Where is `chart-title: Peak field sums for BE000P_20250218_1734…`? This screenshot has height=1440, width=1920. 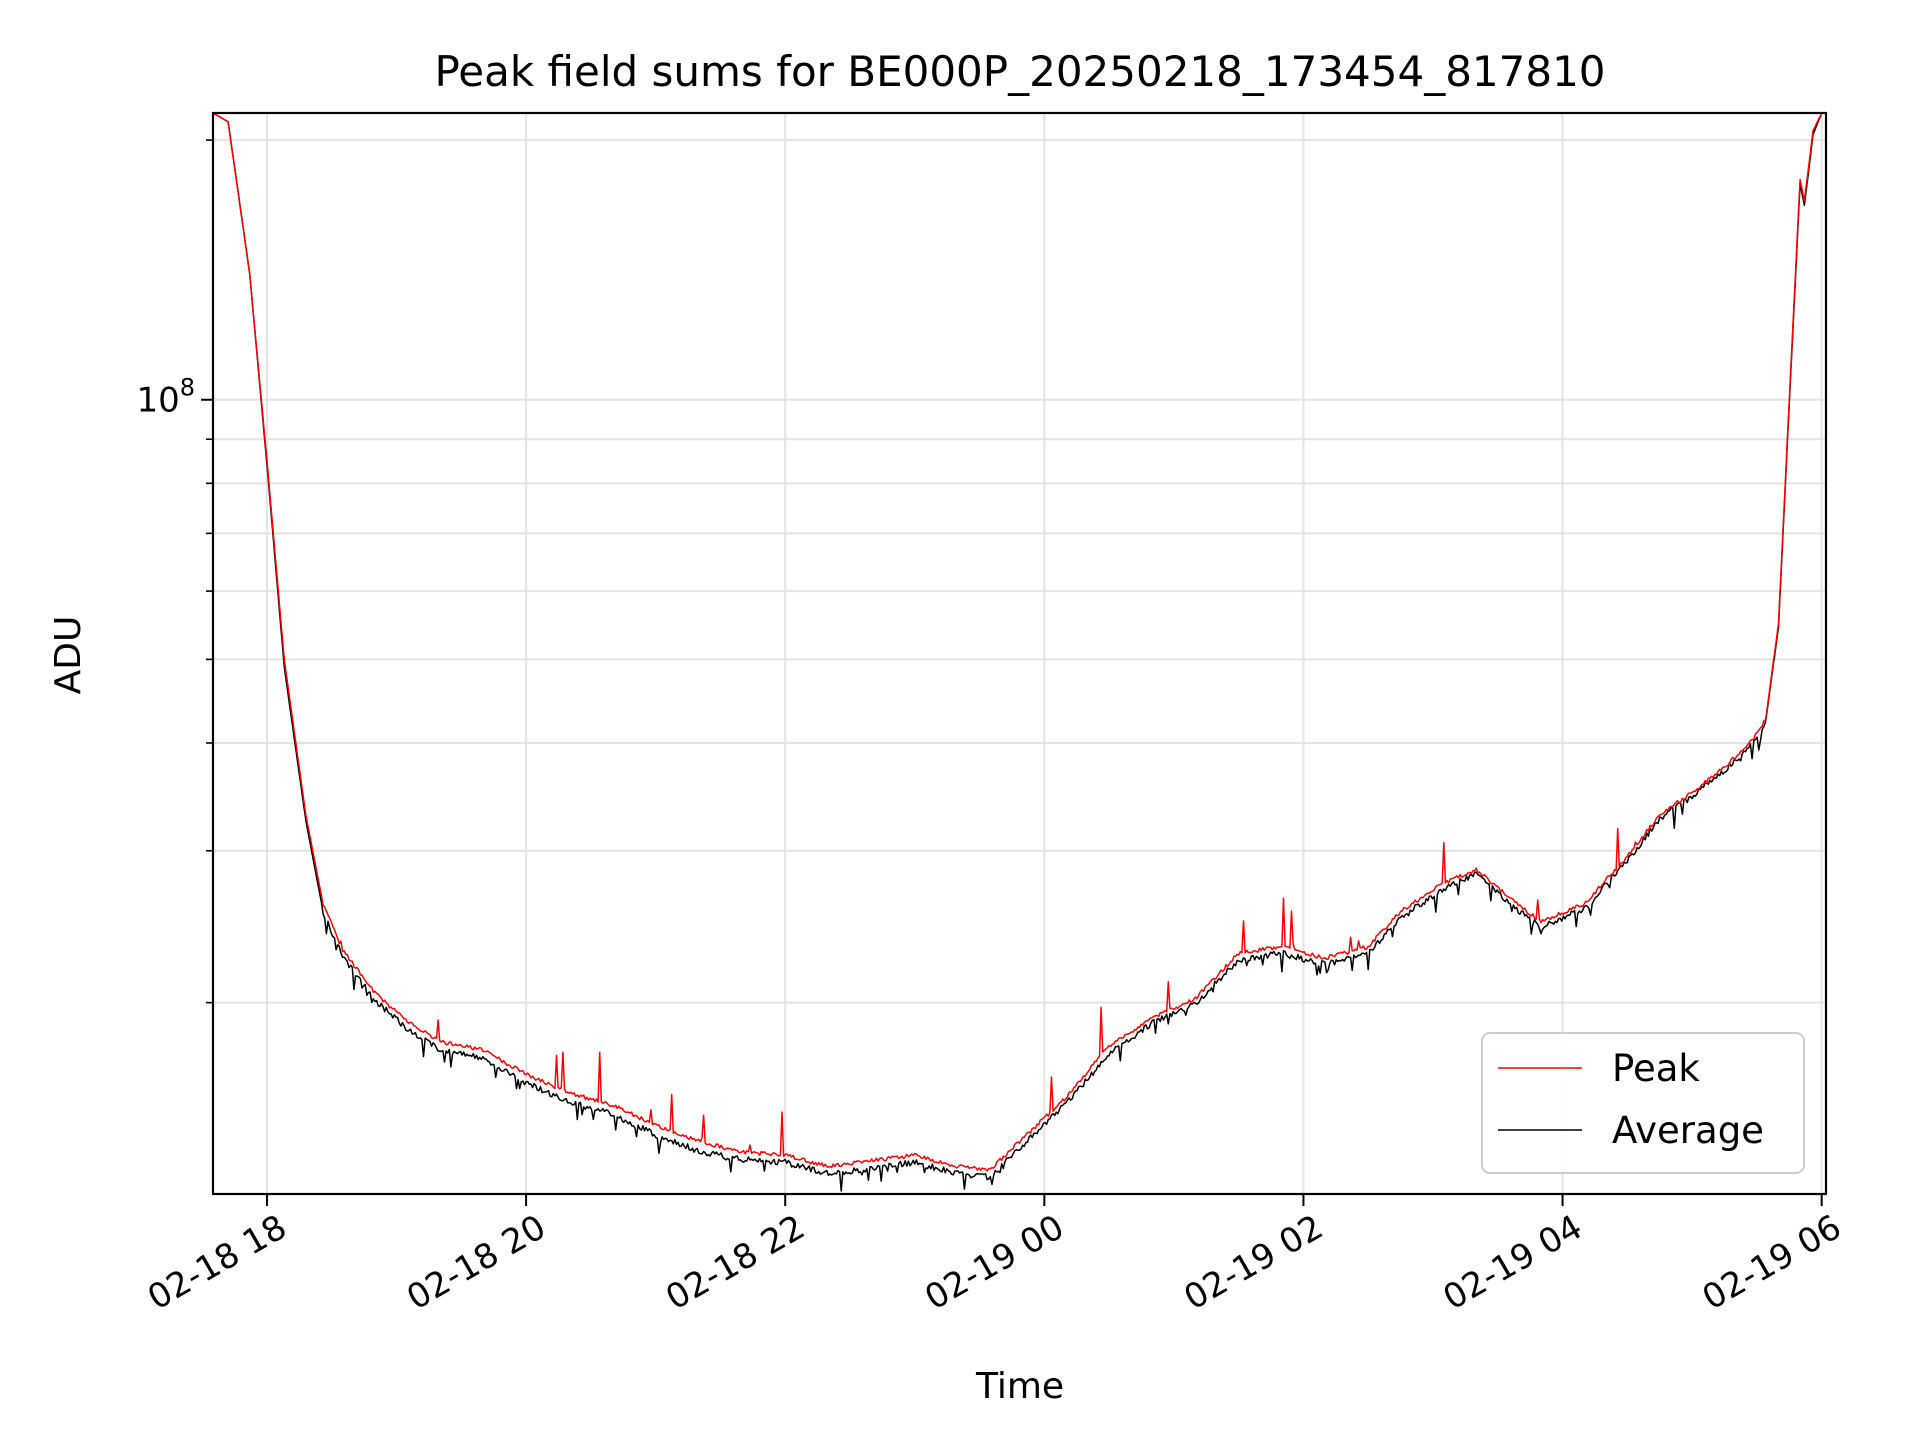 chart-title: Peak field sums for BE000P_20250218_1734… is located at coordinates (1019, 71).